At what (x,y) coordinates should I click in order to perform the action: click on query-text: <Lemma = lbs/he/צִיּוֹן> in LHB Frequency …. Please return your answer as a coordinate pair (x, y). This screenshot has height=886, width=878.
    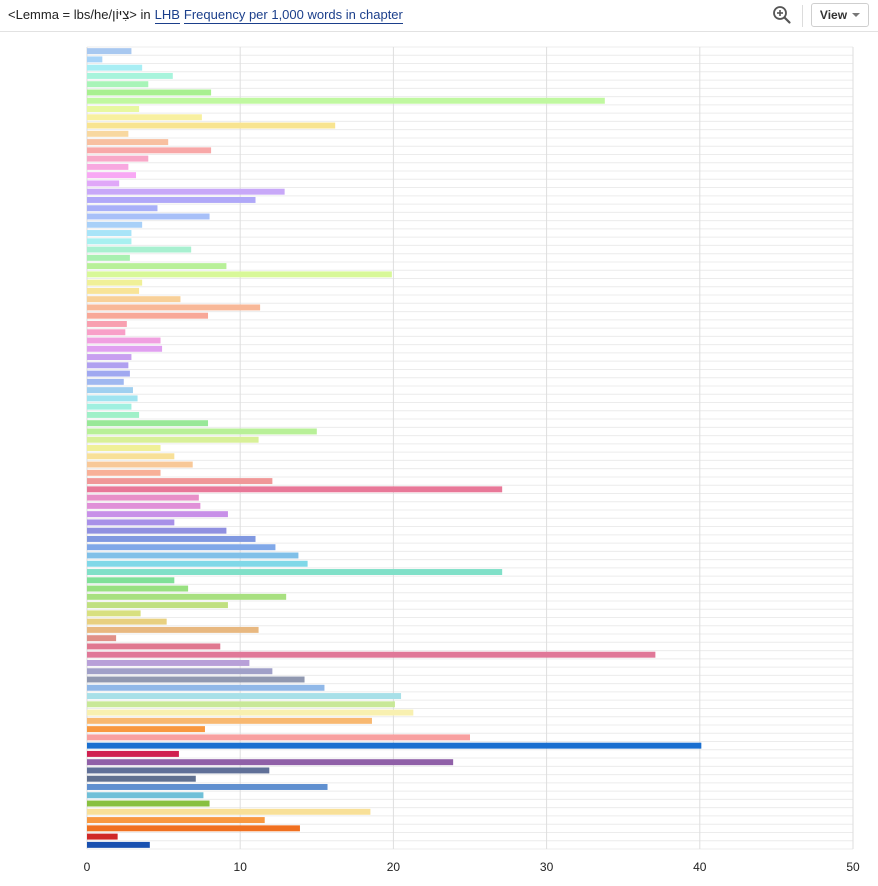
    Looking at the image, I should click on (205, 15).